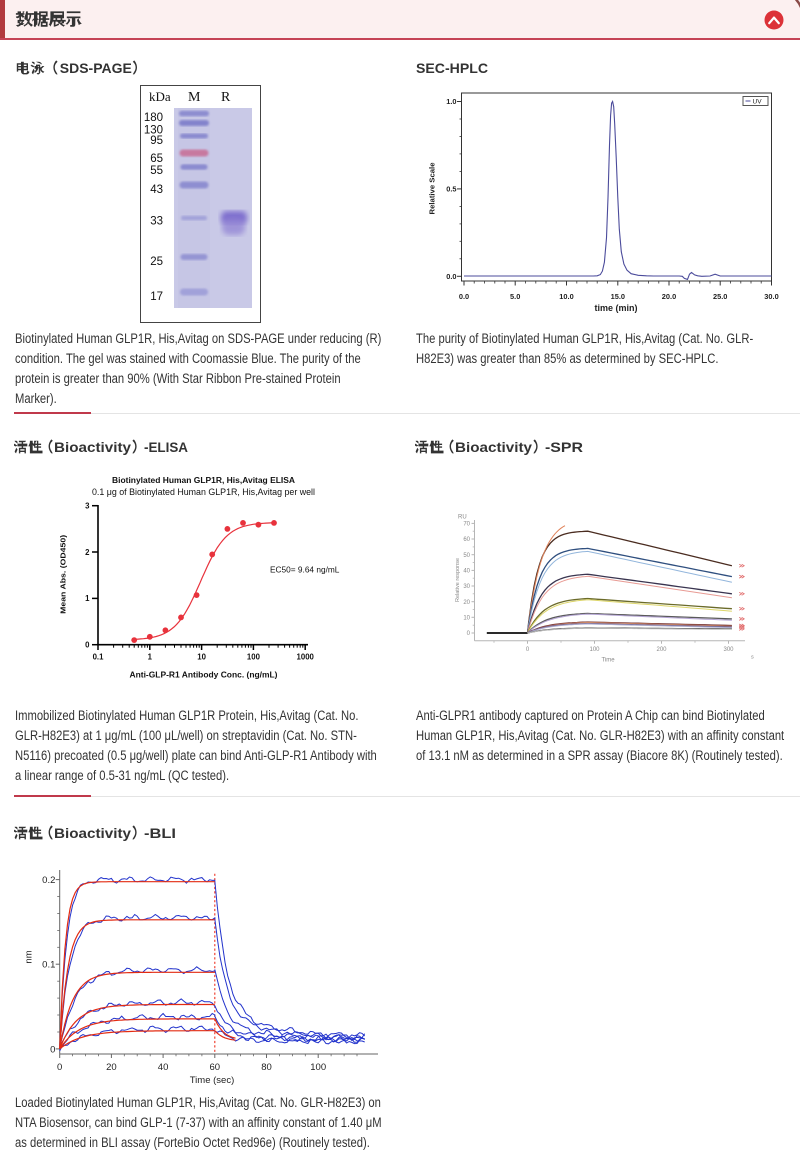  Describe the element at coordinates (305, 570) in the screenshot. I see `svg-text: EC50= 9.64 ng/mL` at that location.